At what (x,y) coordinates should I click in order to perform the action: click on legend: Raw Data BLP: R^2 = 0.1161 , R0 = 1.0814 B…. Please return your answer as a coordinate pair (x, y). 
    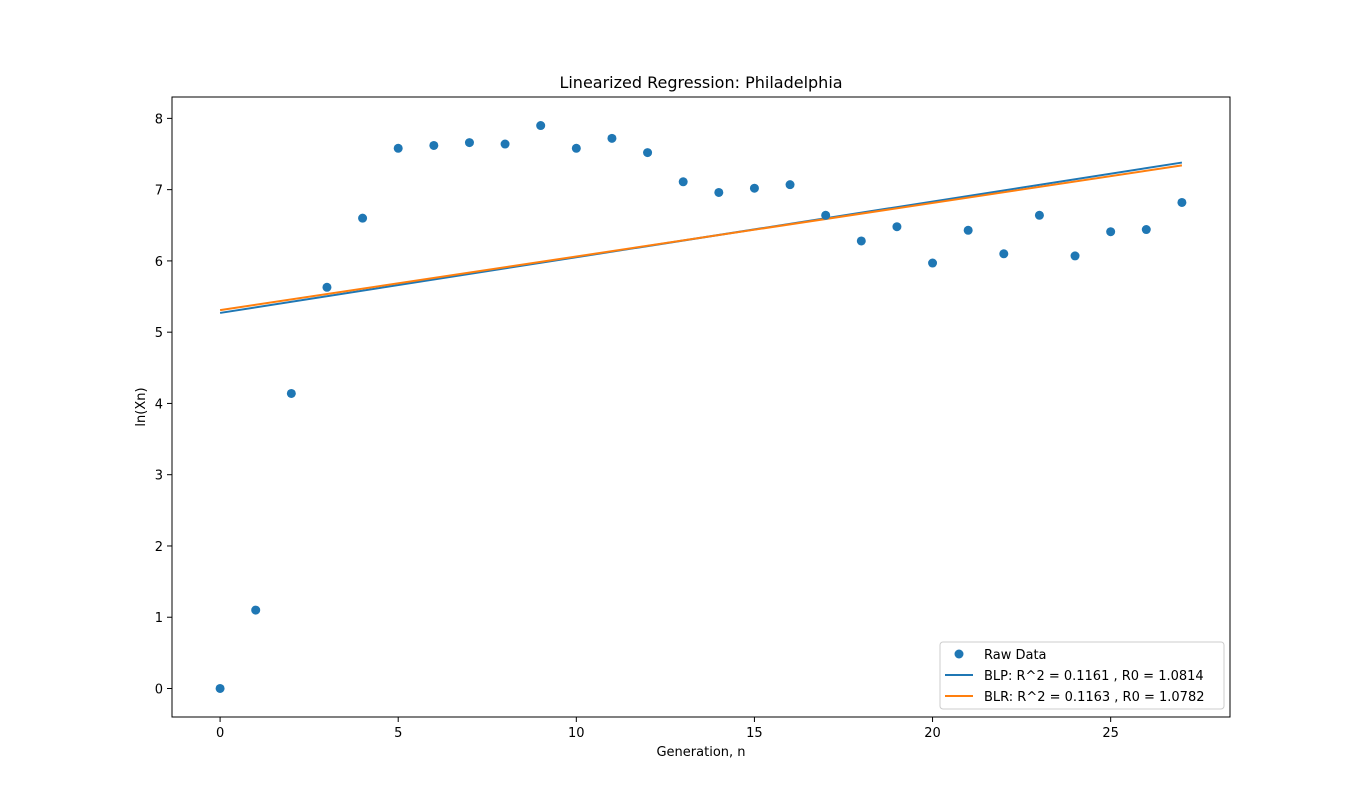
    Looking at the image, I should click on (1082, 675).